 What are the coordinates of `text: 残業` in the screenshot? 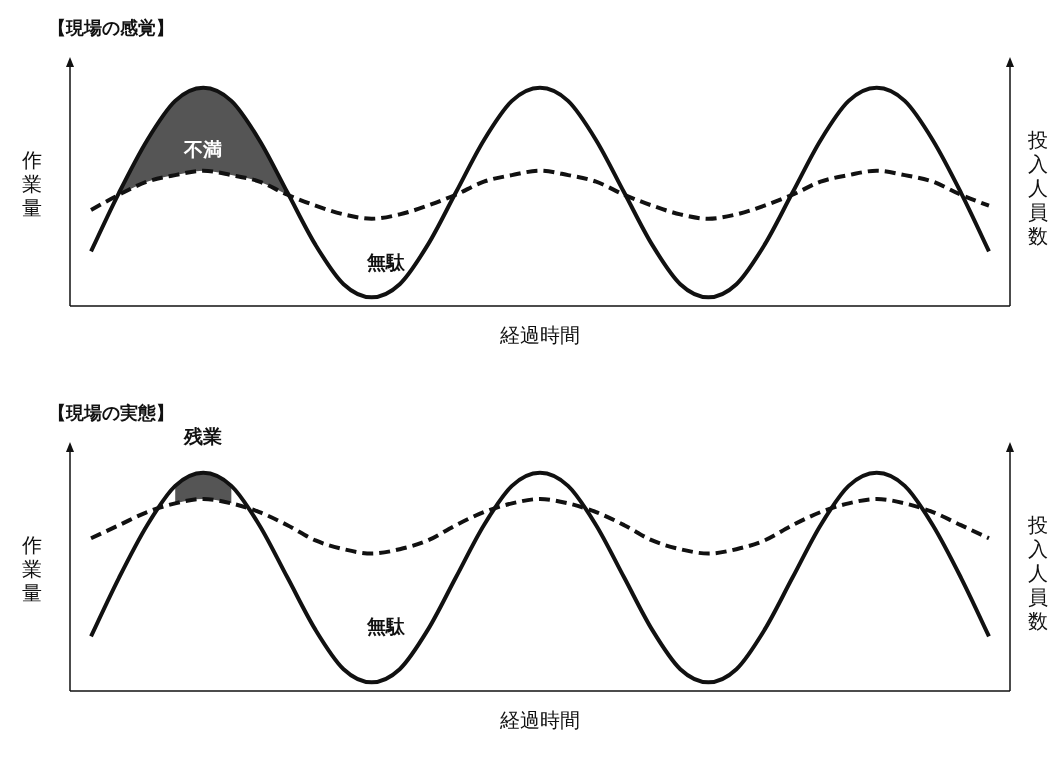 It's located at (203, 436).